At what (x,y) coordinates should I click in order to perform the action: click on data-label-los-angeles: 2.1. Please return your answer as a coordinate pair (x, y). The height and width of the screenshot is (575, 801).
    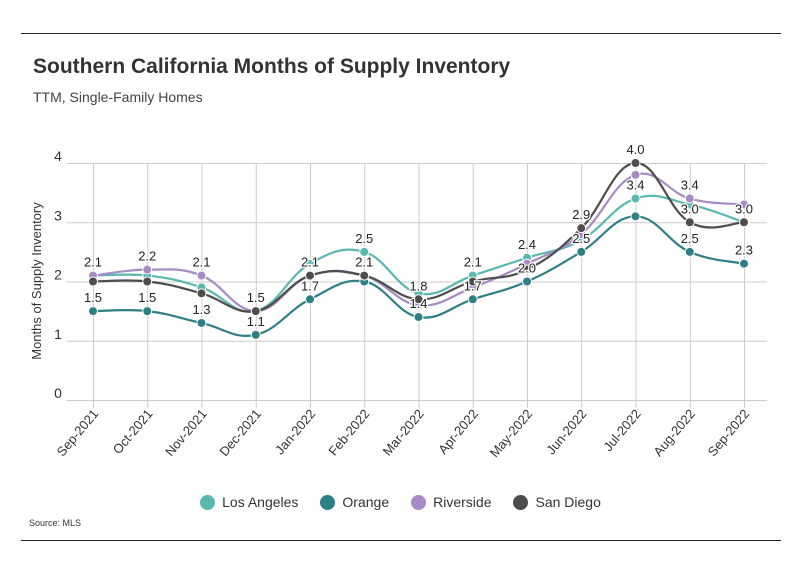
    Looking at the image, I should click on (473, 262).